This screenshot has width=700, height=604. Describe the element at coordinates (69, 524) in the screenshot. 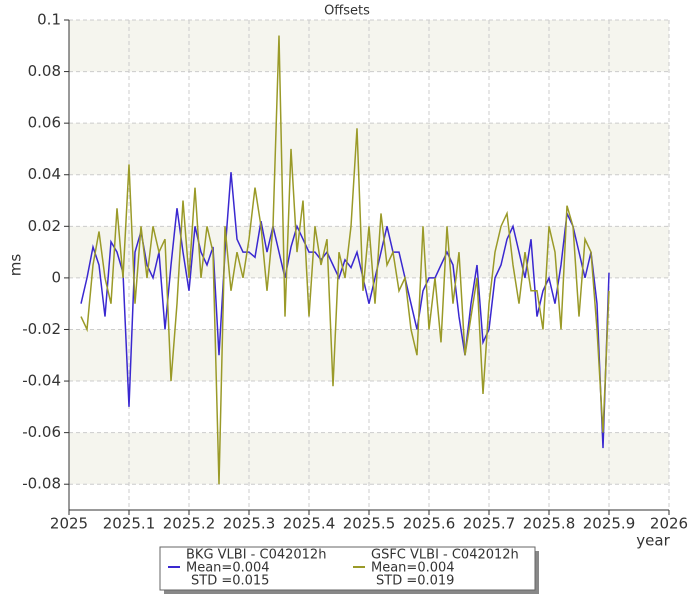

I see `x-tick-label: 2025` at that location.